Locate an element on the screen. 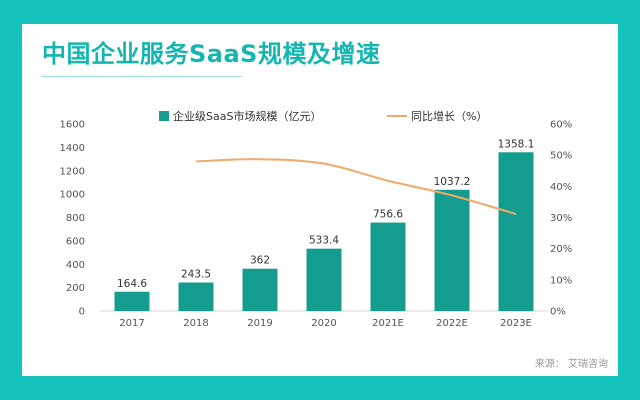  y-left-tick-label: 800 is located at coordinates (75, 218).